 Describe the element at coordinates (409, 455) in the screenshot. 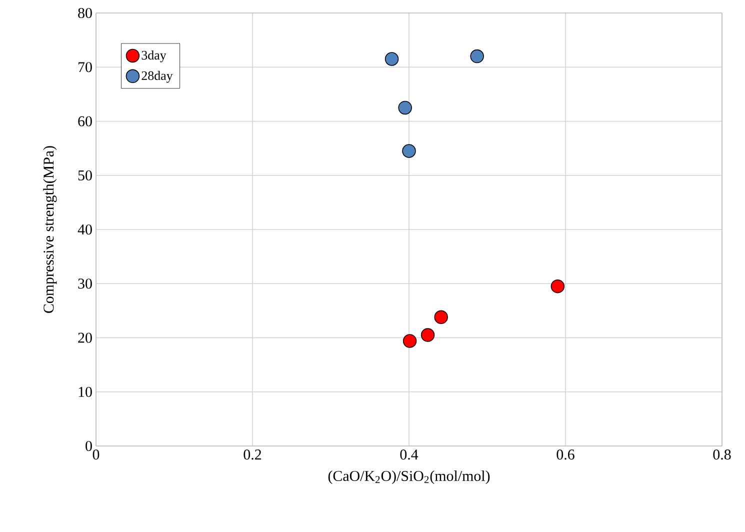

I see `x-tick-label: 0.4` at that location.